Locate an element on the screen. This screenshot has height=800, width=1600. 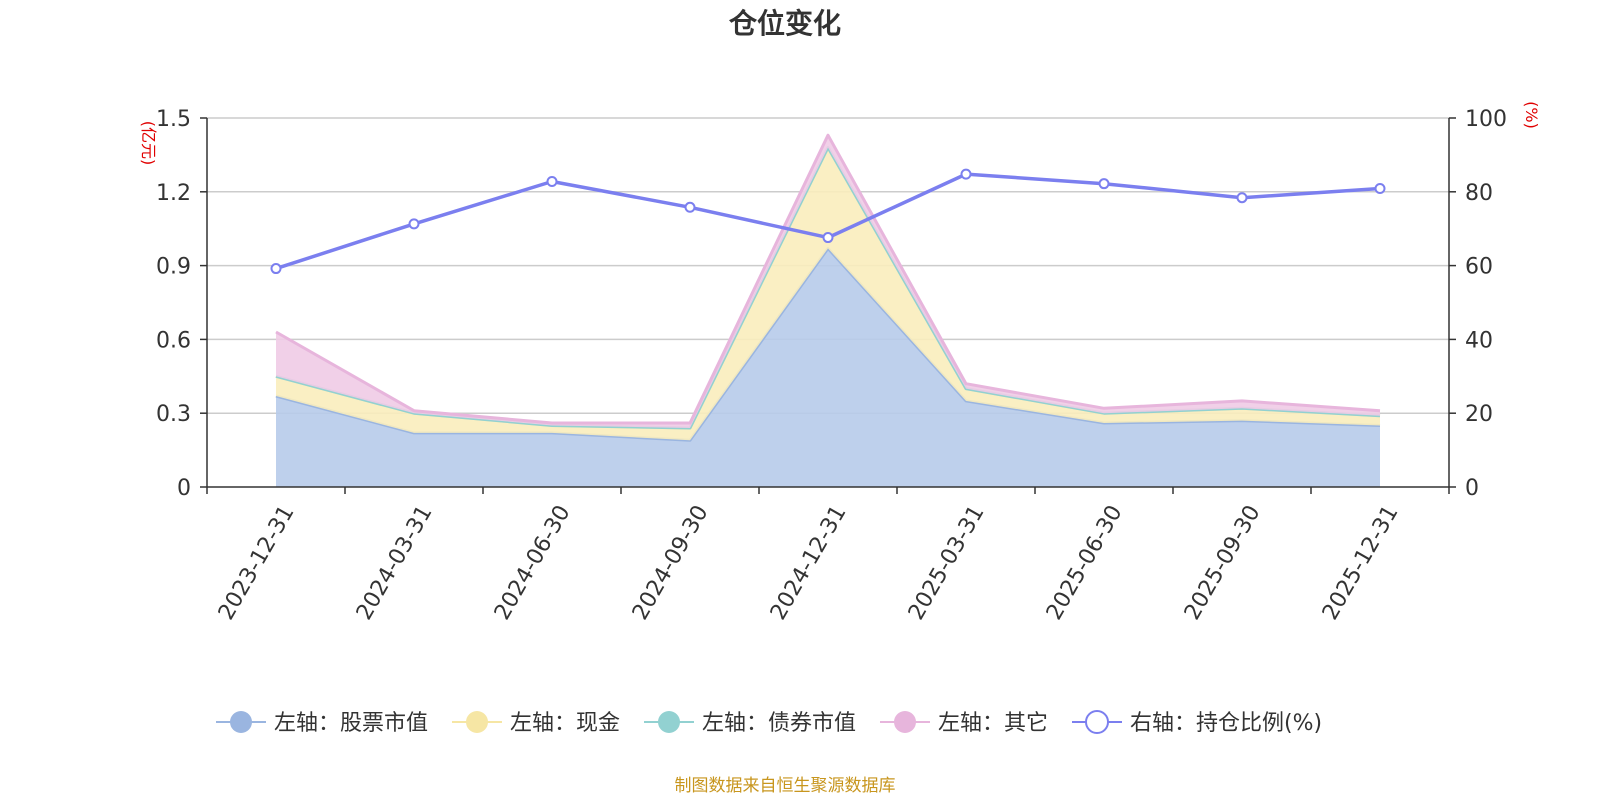
legend-item: 左轴：股票市值 is located at coordinates (322, 723).